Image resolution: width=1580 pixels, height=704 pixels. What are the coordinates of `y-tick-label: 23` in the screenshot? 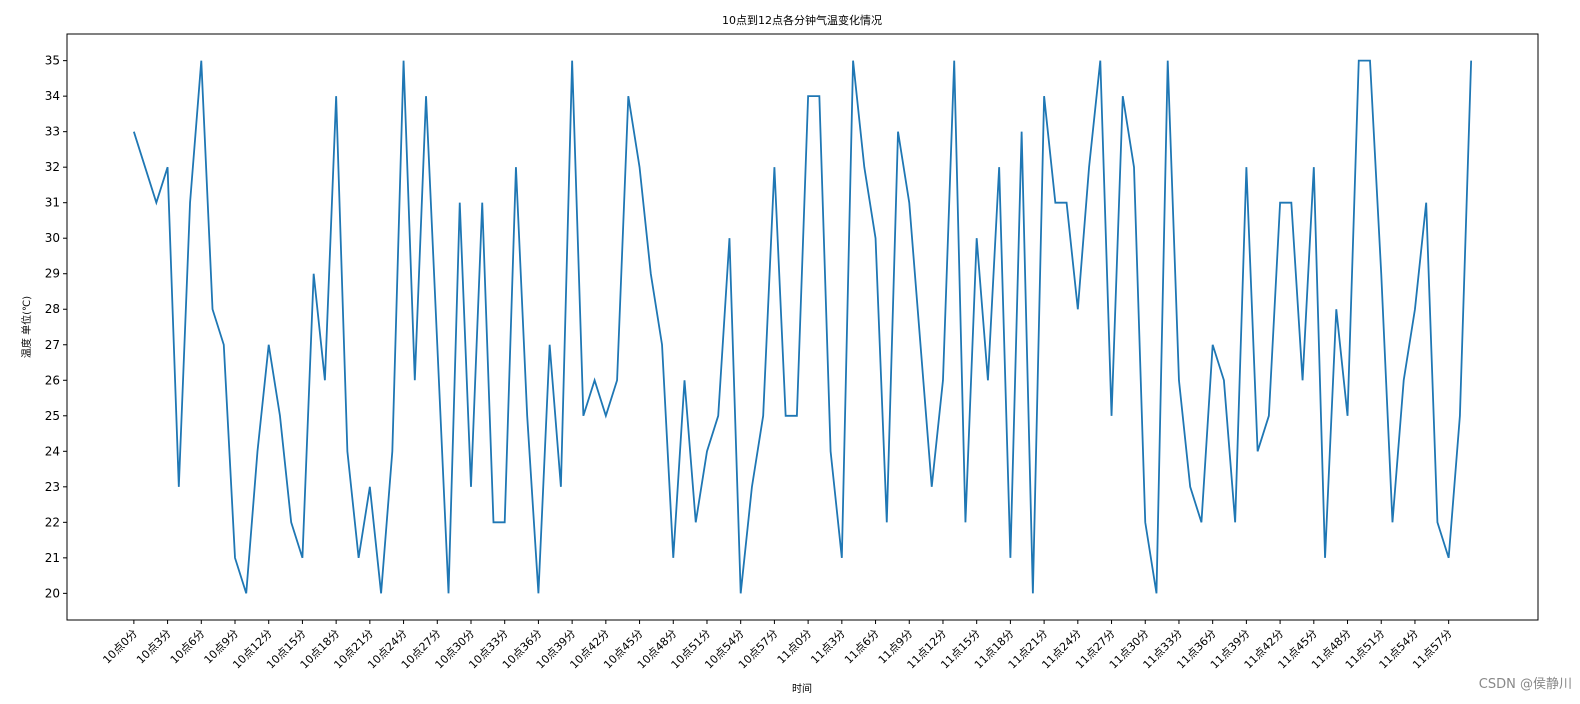 It's located at (52, 487).